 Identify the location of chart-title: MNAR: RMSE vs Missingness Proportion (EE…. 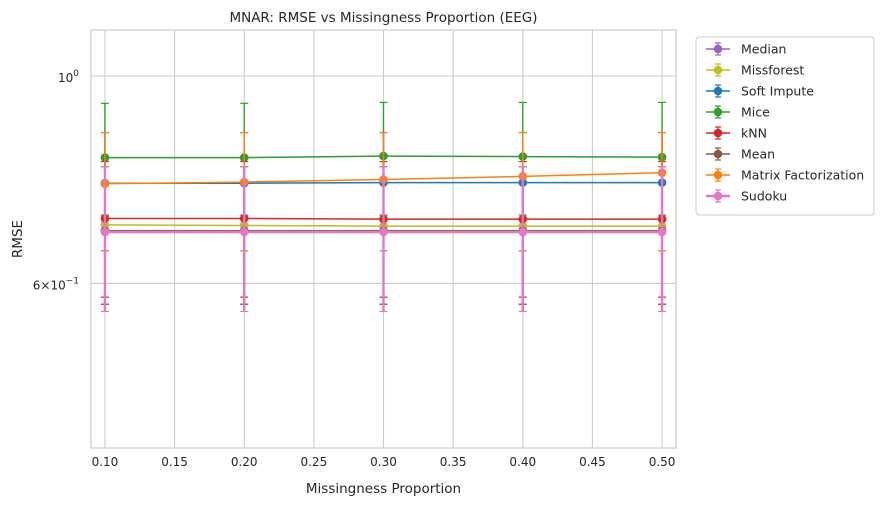
(383, 18).